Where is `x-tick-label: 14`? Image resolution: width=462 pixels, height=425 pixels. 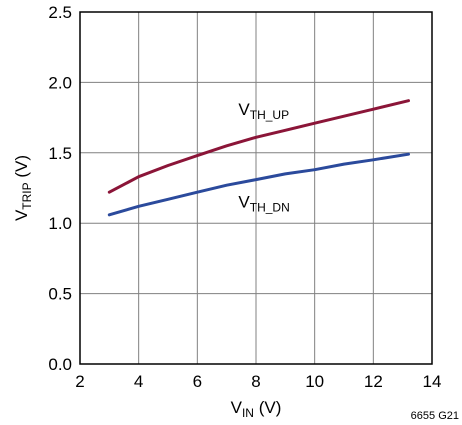
x-tick-label: 14 is located at coordinates (432, 381).